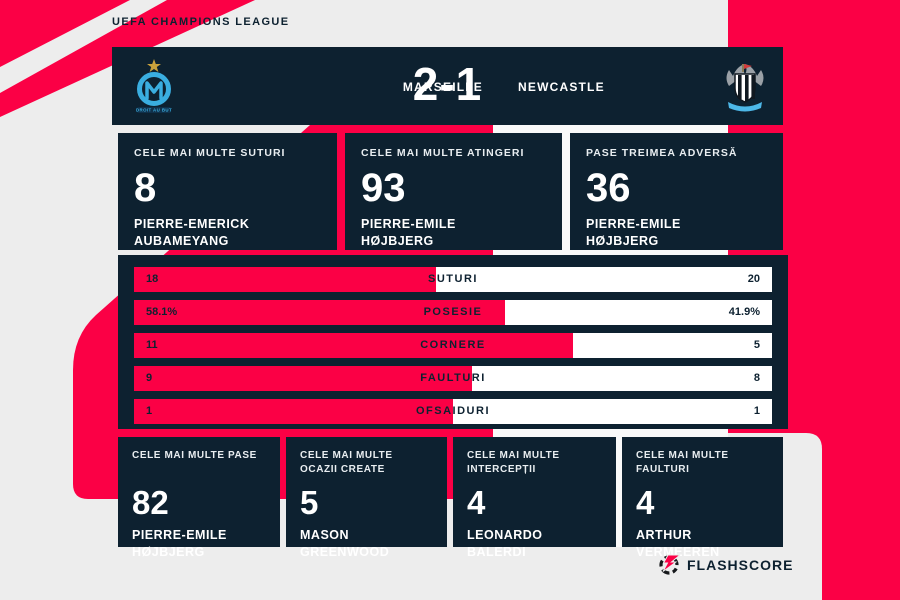 This screenshot has height=600, width=900. Describe the element at coordinates (756, 378) in the screenshot. I see `away-value: 8` at that location.